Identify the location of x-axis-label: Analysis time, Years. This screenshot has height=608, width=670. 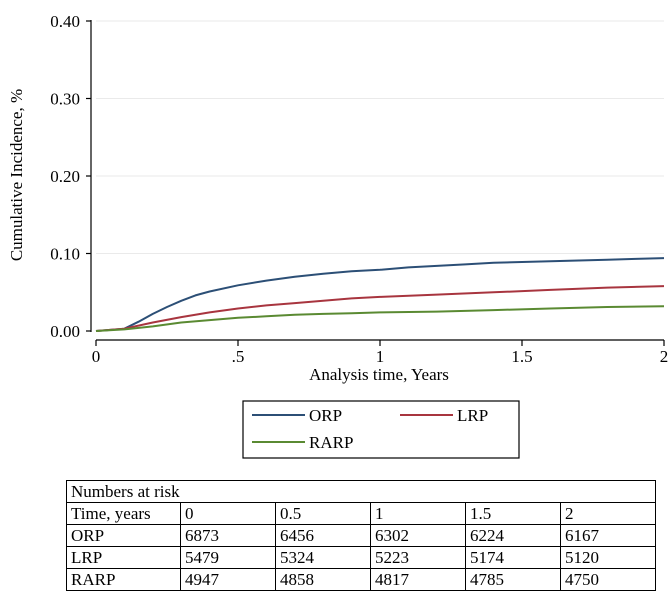
(379, 374).